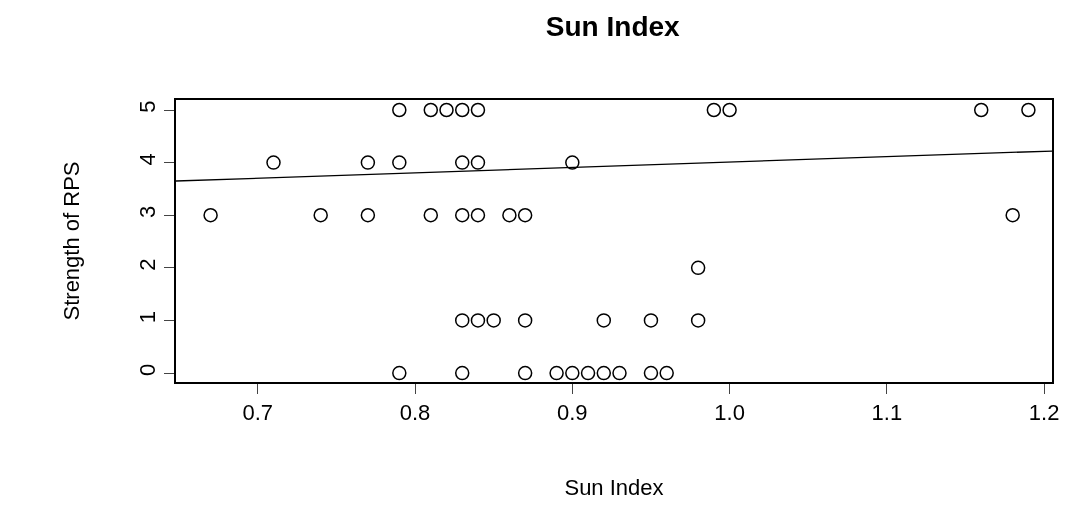 The image size is (1075, 531). What do you see at coordinates (614, 487) in the screenshot?
I see `x-axis-title: Sun Index` at bounding box center [614, 487].